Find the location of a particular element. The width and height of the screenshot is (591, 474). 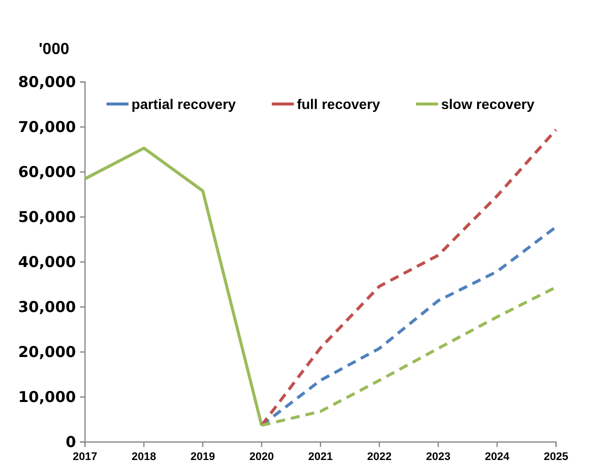

legend-label: full recovery is located at coordinates (338, 104).